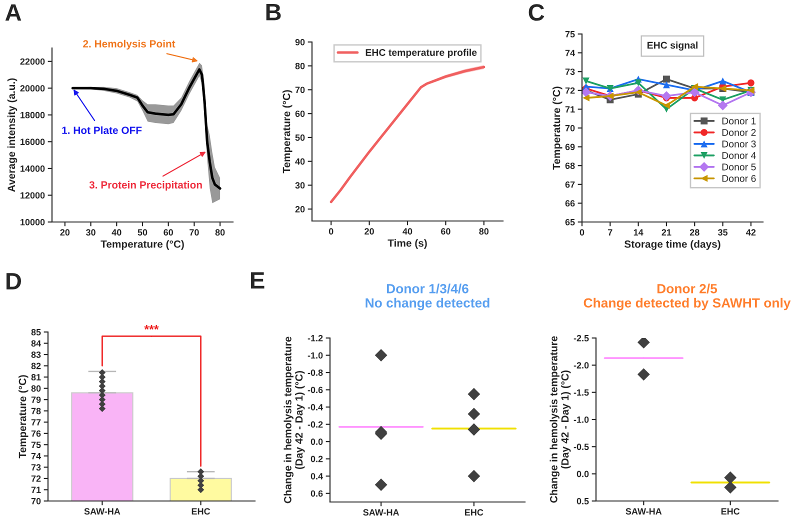  I want to click on y-tick-label: -0.8, so click(315, 372).